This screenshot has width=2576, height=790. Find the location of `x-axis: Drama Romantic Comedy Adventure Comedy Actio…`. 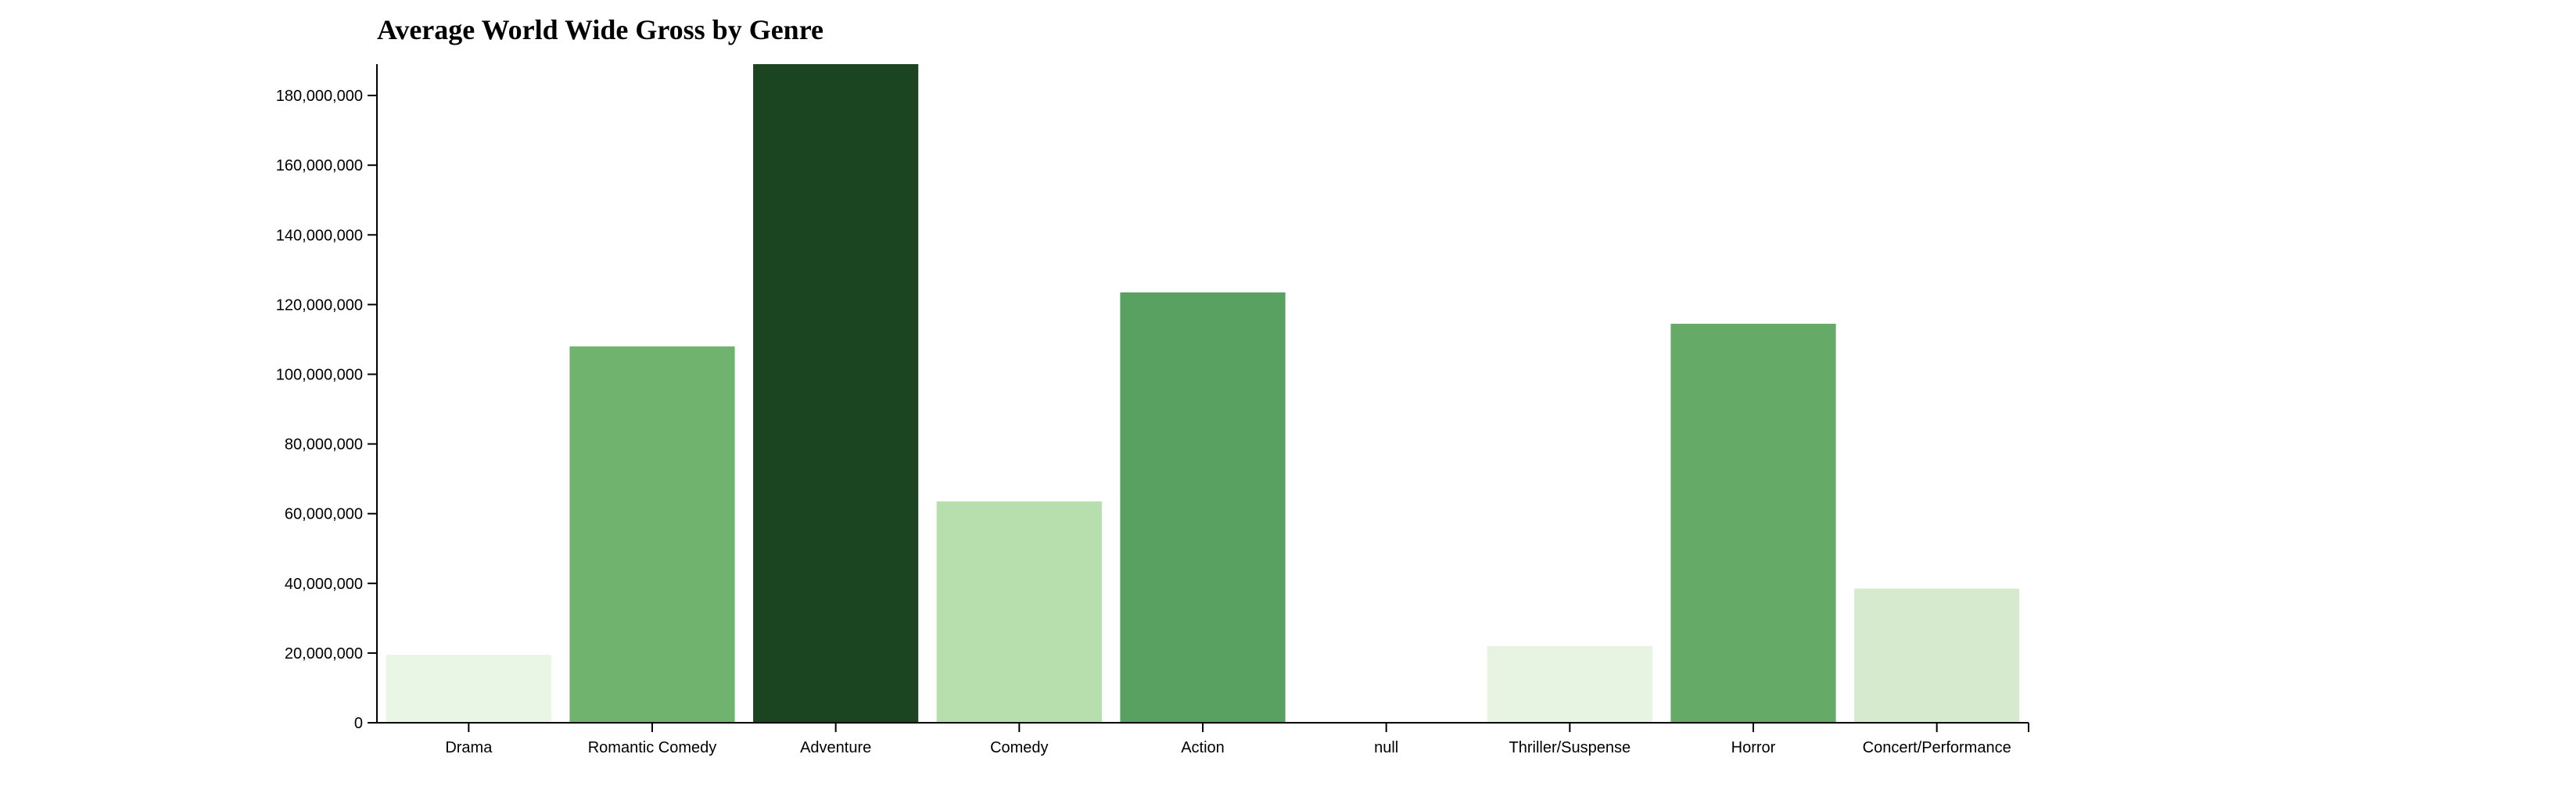

x-axis: Drama Romantic Comedy Adventure Comedy Actio… is located at coordinates (1203, 739).